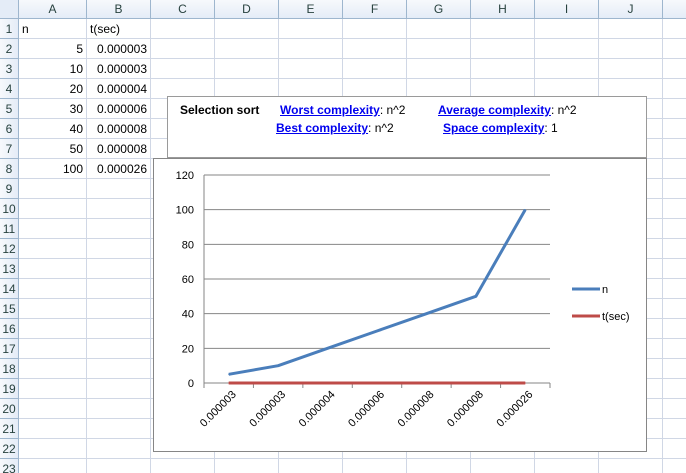 The width and height of the screenshot is (686, 473). I want to click on row-header-10: 10, so click(9, 209).